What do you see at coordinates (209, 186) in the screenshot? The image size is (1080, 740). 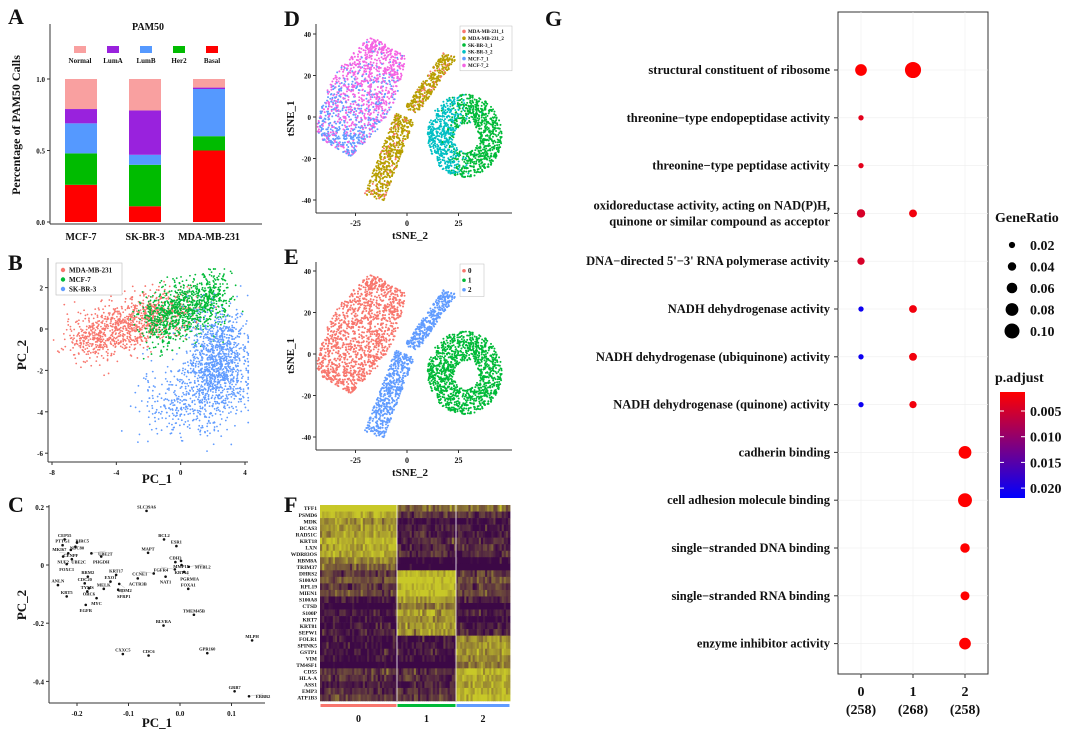 I see `bar-basal` at bounding box center [209, 186].